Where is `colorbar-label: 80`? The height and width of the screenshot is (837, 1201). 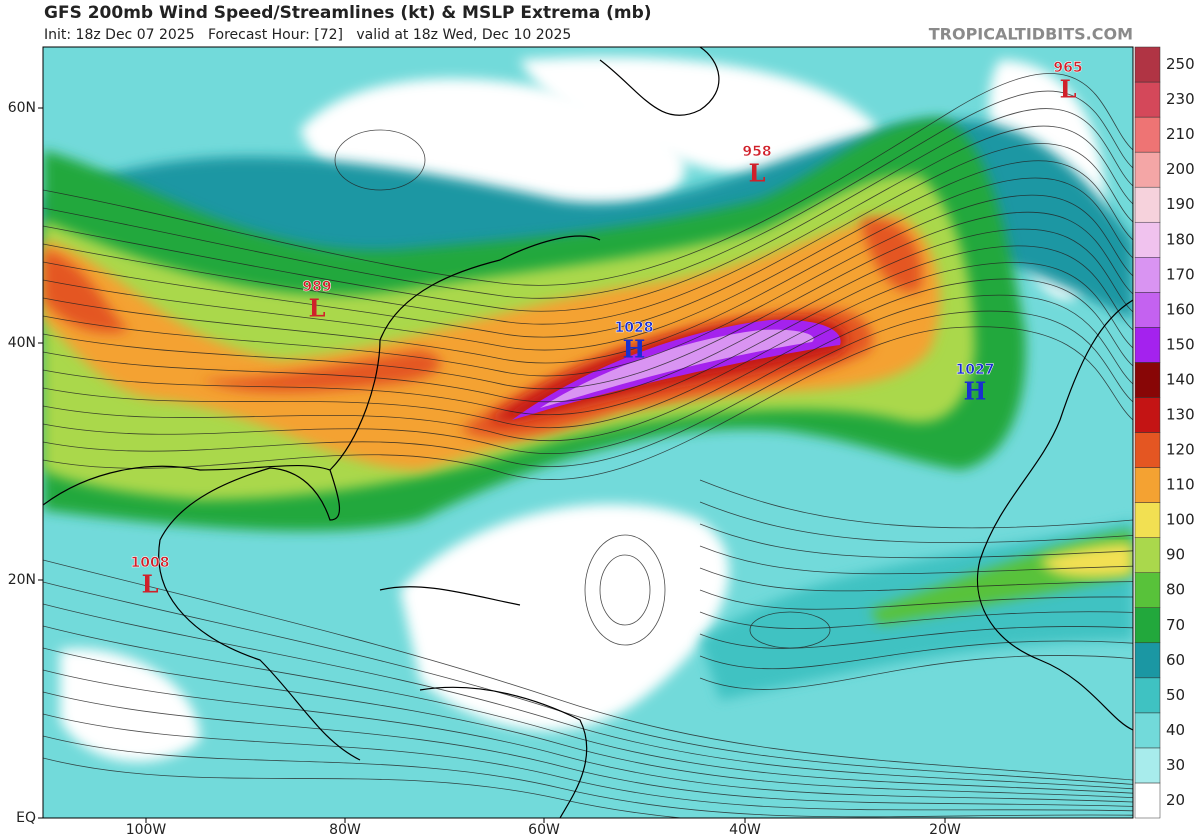 colorbar-label: 80 is located at coordinates (1175, 590).